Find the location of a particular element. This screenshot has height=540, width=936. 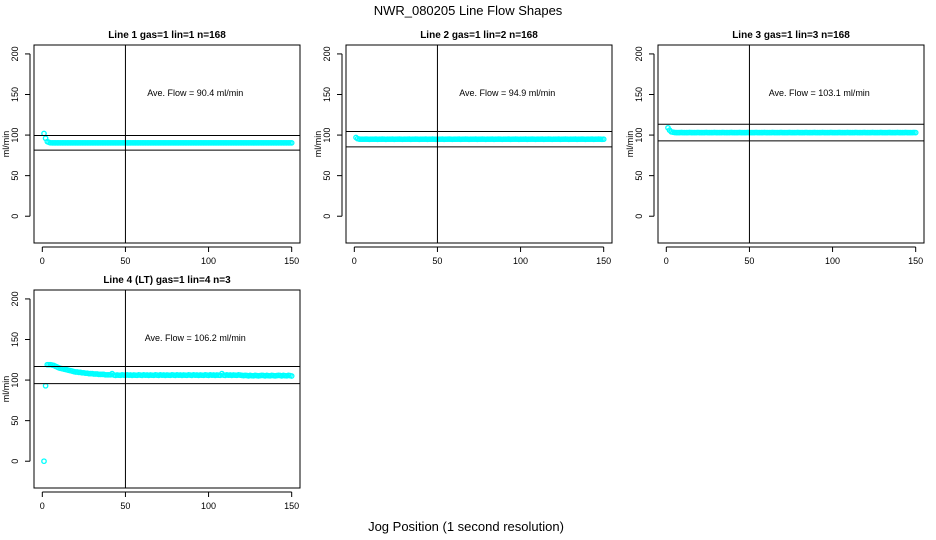

figure-title: NWR_080205 Line Flow Shapes is located at coordinates (468, 10).